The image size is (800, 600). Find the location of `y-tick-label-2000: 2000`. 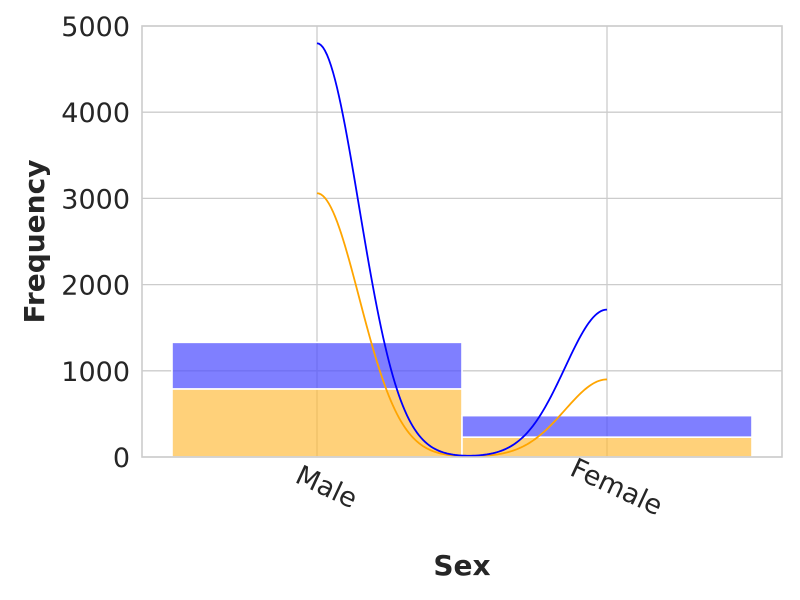

y-tick-label-2000: 2000 is located at coordinates (95, 286).